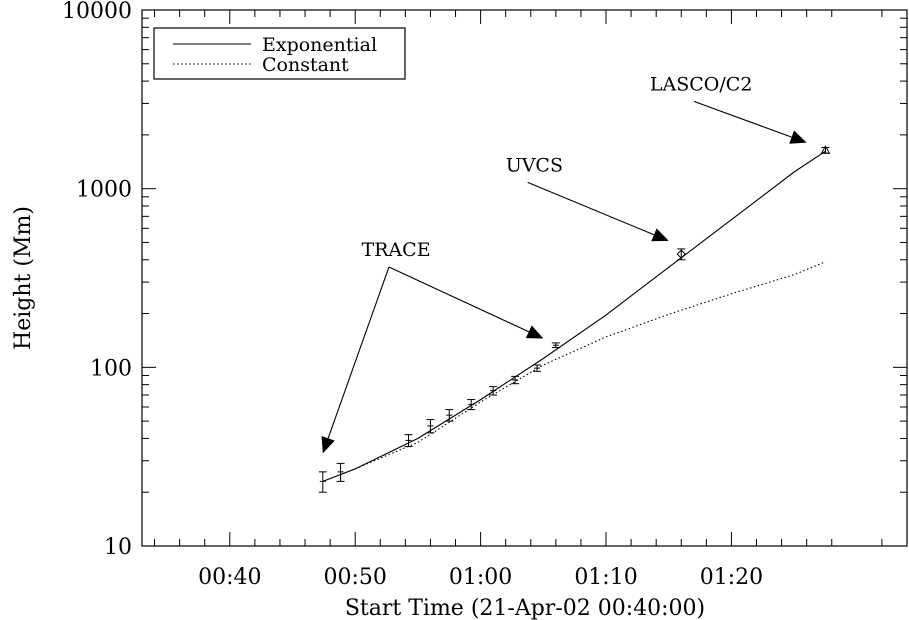 The height and width of the screenshot is (620, 909). Describe the element at coordinates (23, 278) in the screenshot. I see `y-axis-title: Height (Mm)` at that location.